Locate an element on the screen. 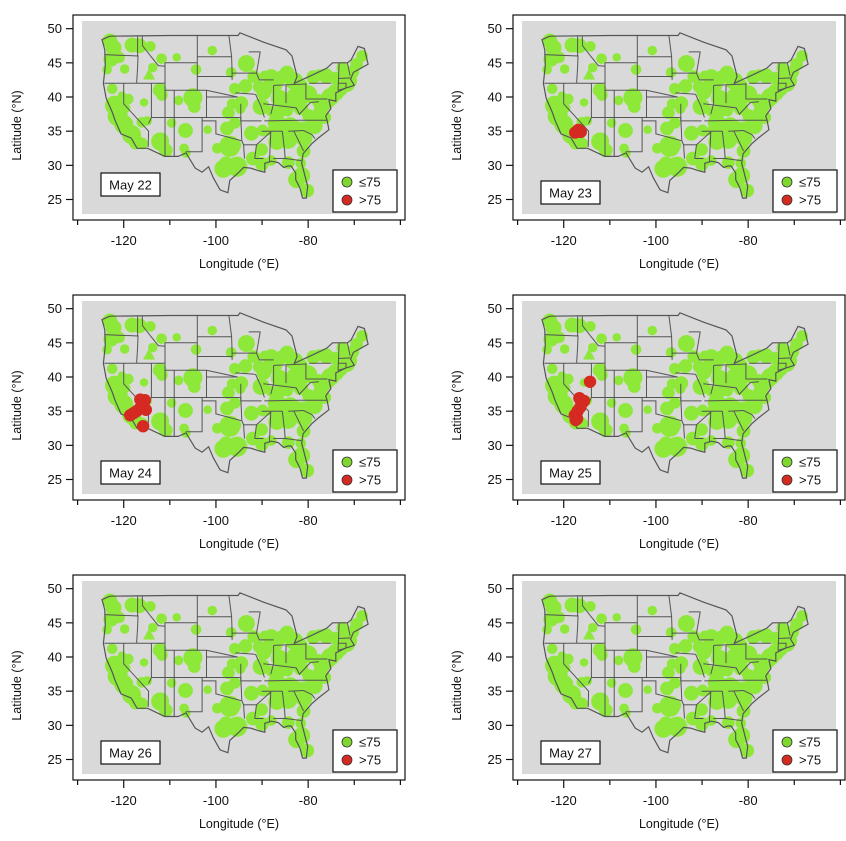  y-tick-label: 50 is located at coordinates (55, 588).